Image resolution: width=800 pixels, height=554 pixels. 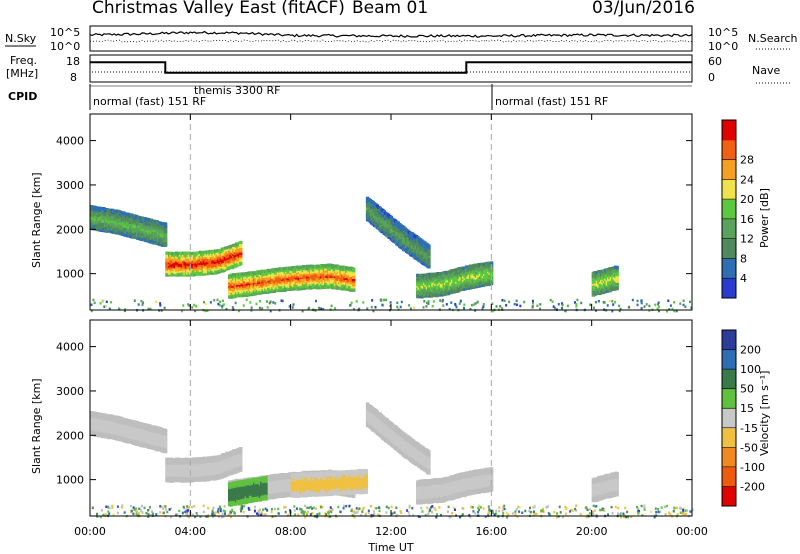 What do you see at coordinates (149, 101) in the screenshot?
I see `cpid-segment-1: normal (fast) 151 RF` at bounding box center [149, 101].